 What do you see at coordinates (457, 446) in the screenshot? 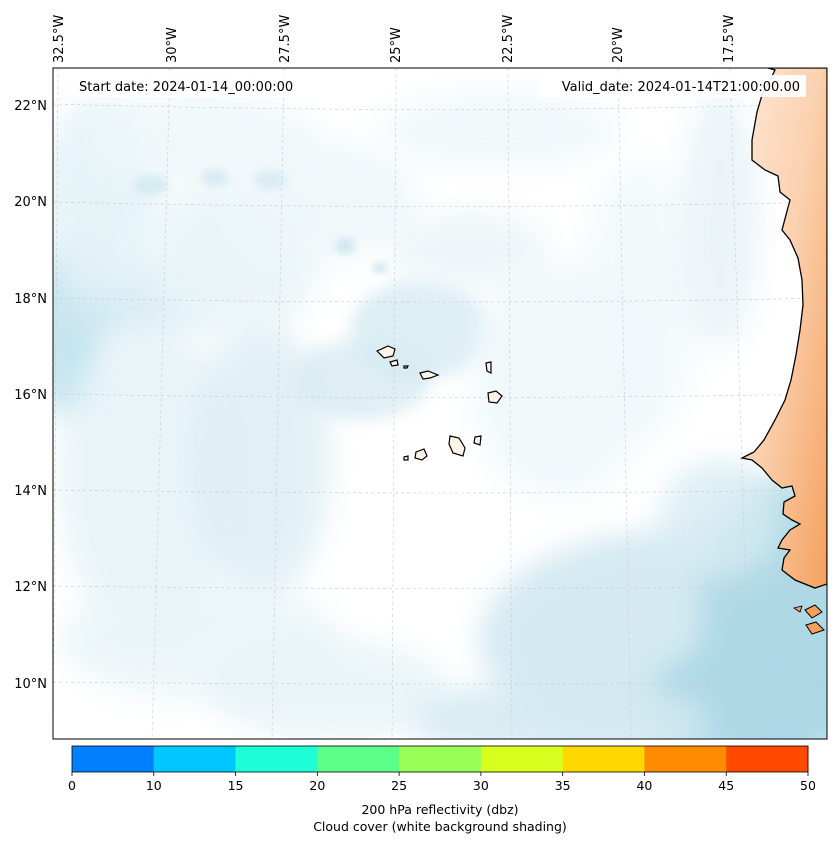
I see `island-santiago` at bounding box center [457, 446].